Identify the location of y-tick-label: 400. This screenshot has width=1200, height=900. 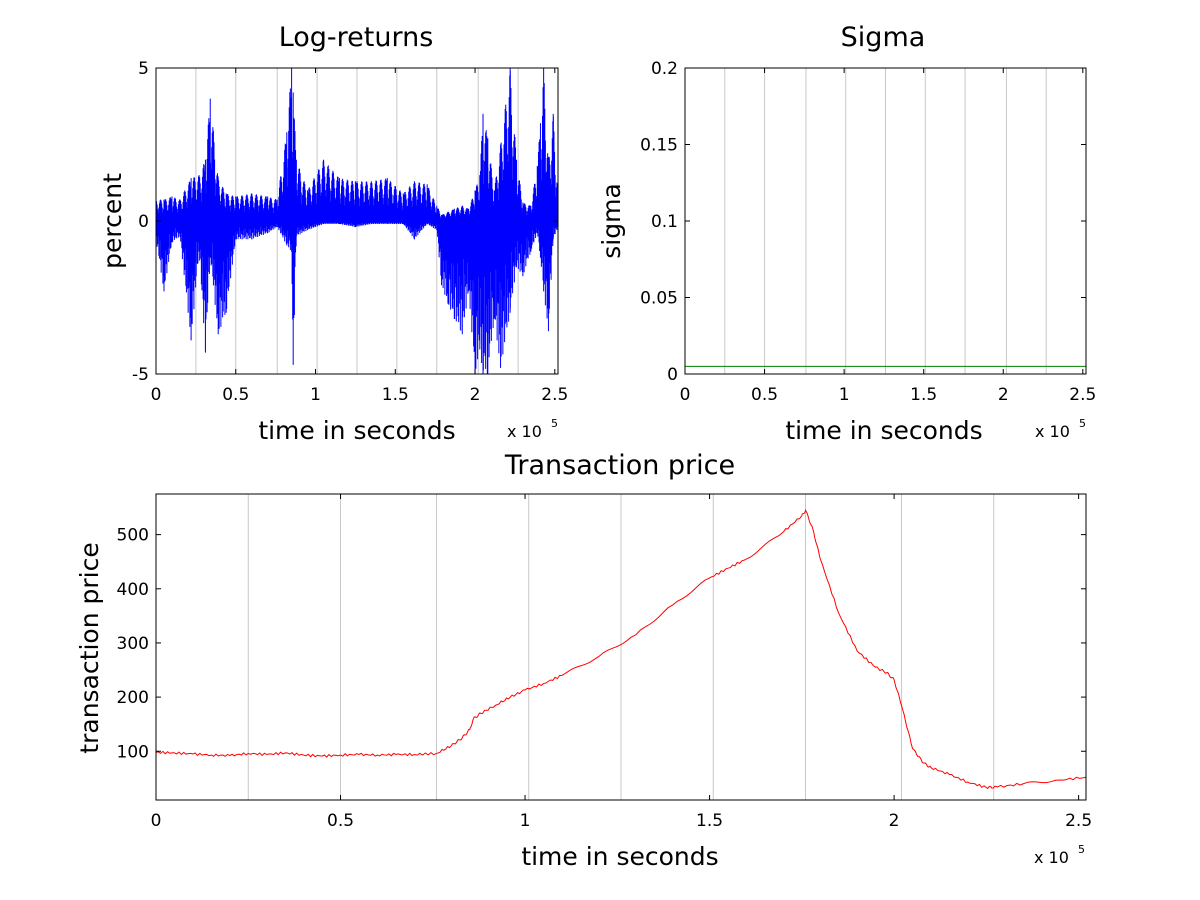
(133, 590).